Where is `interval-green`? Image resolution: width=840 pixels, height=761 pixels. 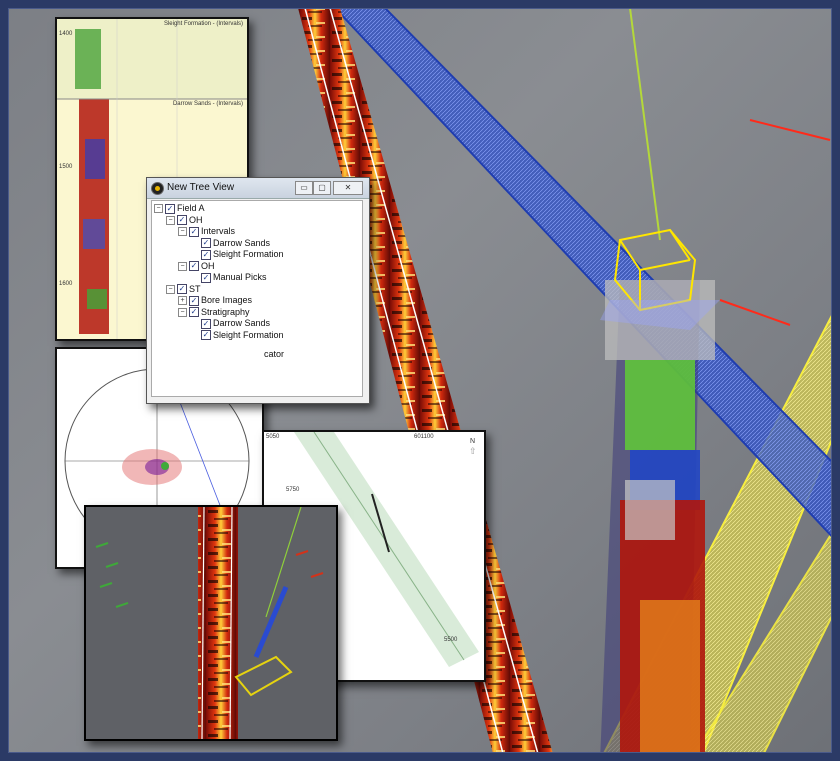
interval-green is located at coordinates (660, 405).